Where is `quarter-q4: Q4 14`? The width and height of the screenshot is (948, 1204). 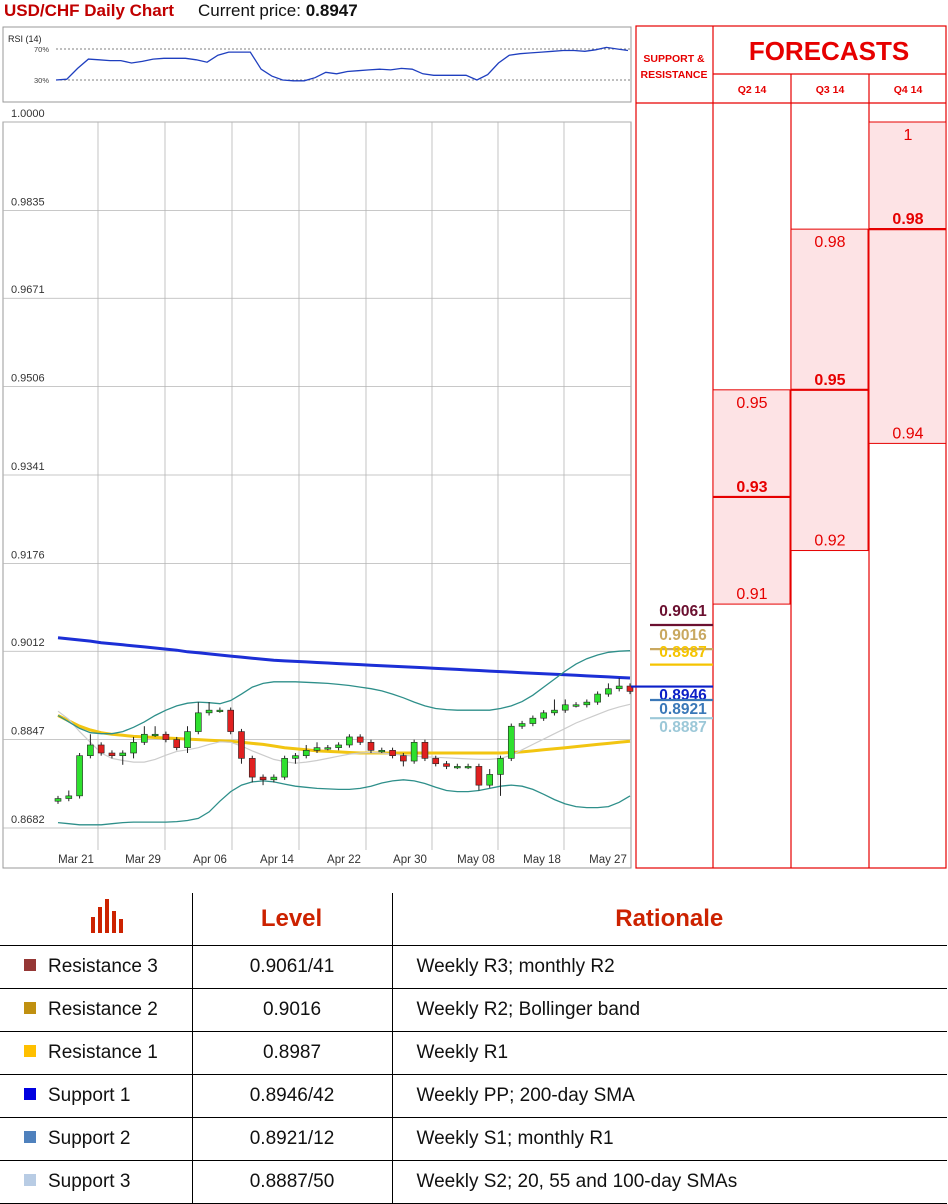
quarter-q4: Q4 14 is located at coordinates (908, 90).